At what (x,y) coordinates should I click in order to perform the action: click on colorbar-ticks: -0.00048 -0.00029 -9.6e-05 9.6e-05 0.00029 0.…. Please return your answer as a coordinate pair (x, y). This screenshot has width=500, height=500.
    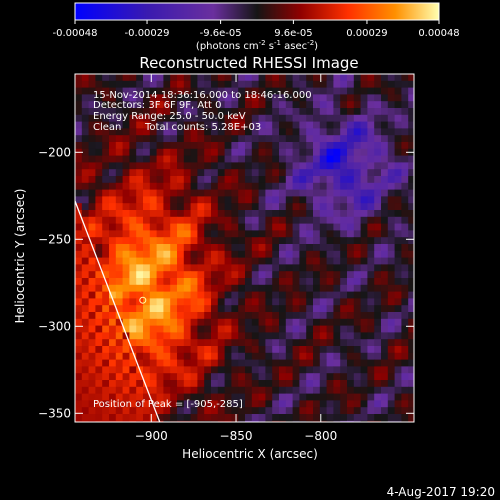
    Looking at the image, I should click on (256, 29).